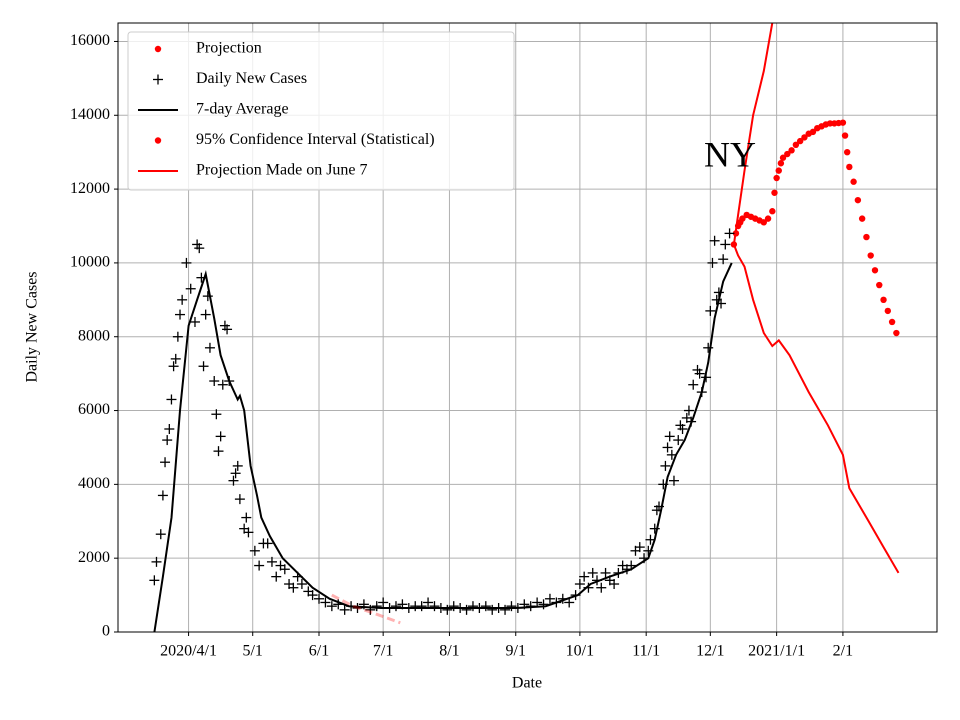 This screenshot has width=960, height=720. I want to click on y-tick-label: 14000, so click(90, 114).